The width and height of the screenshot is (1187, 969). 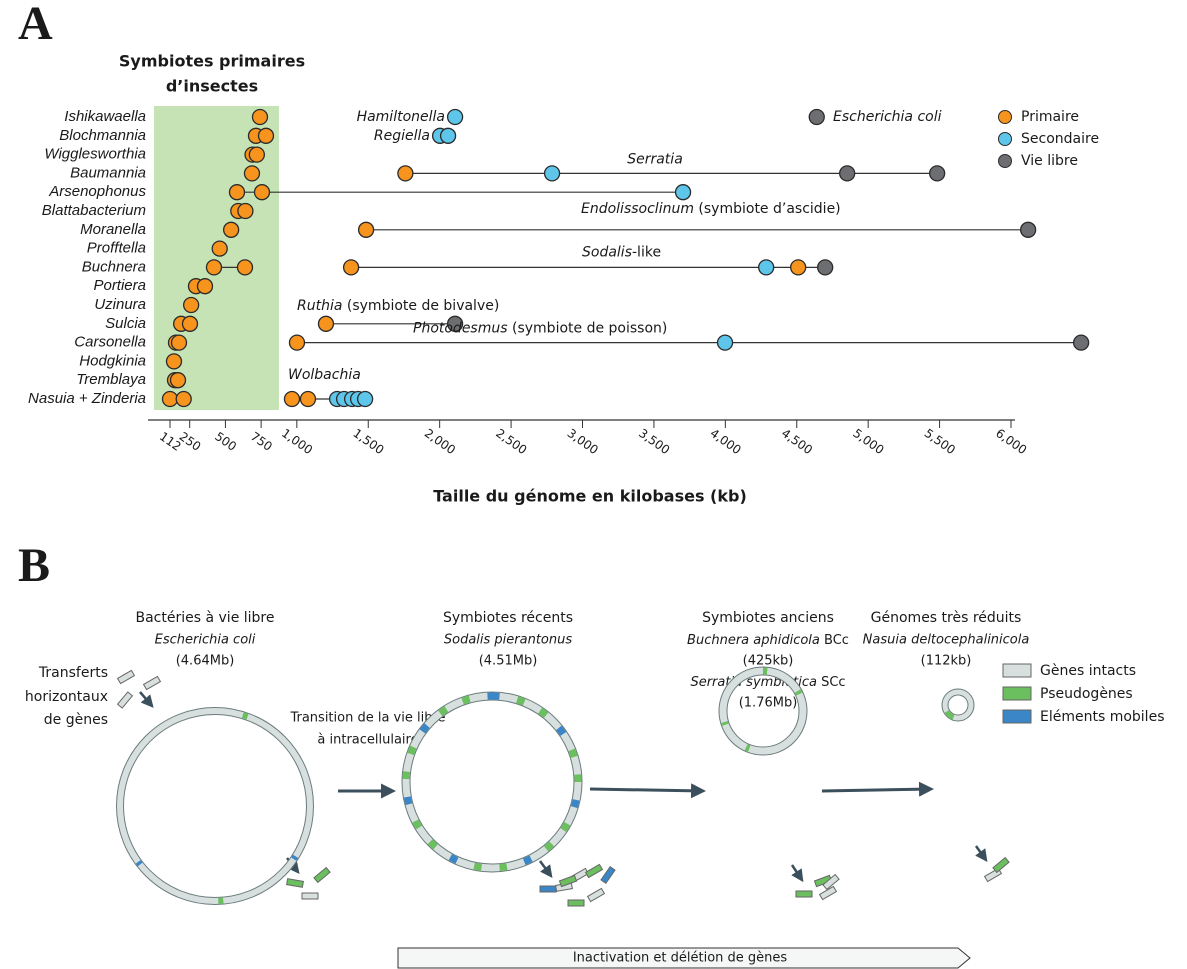 What do you see at coordinates (511, 441) in the screenshot?
I see `x-tick-label: 2,500` at bounding box center [511, 441].